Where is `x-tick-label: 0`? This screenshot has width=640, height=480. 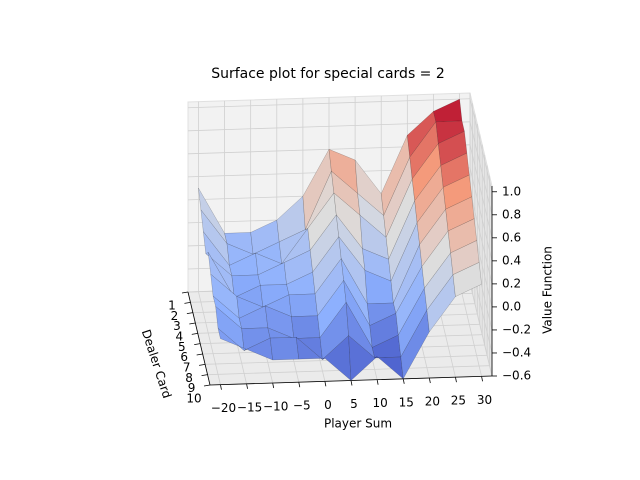
x-tick-label: 0 is located at coordinates (328, 405).